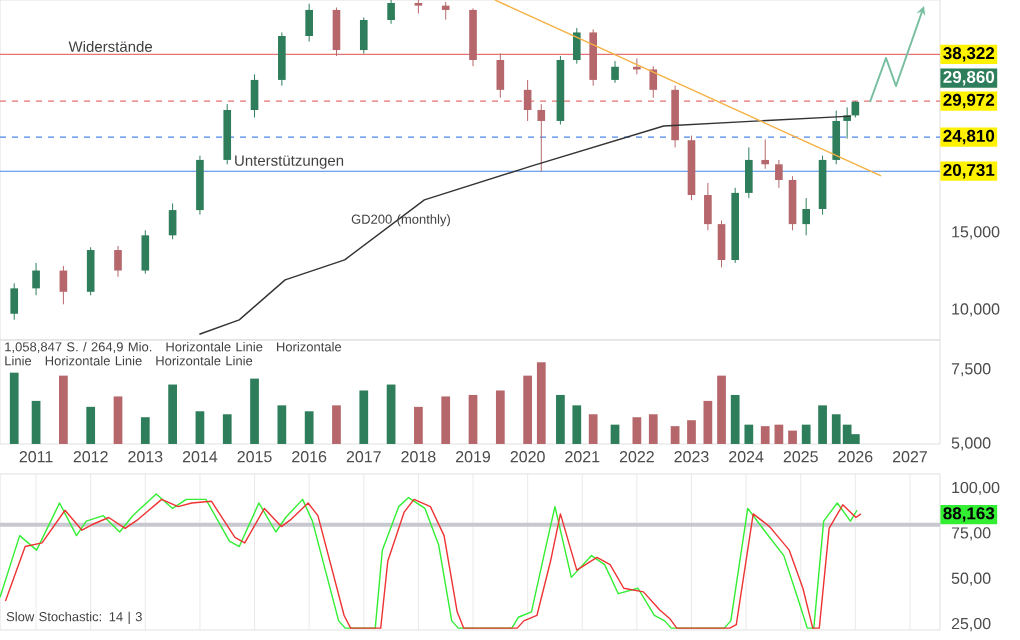 This screenshot has height=640, width=1020. What do you see at coordinates (527, 457) in the screenshot?
I see `x-tick-label: 2020` at bounding box center [527, 457].